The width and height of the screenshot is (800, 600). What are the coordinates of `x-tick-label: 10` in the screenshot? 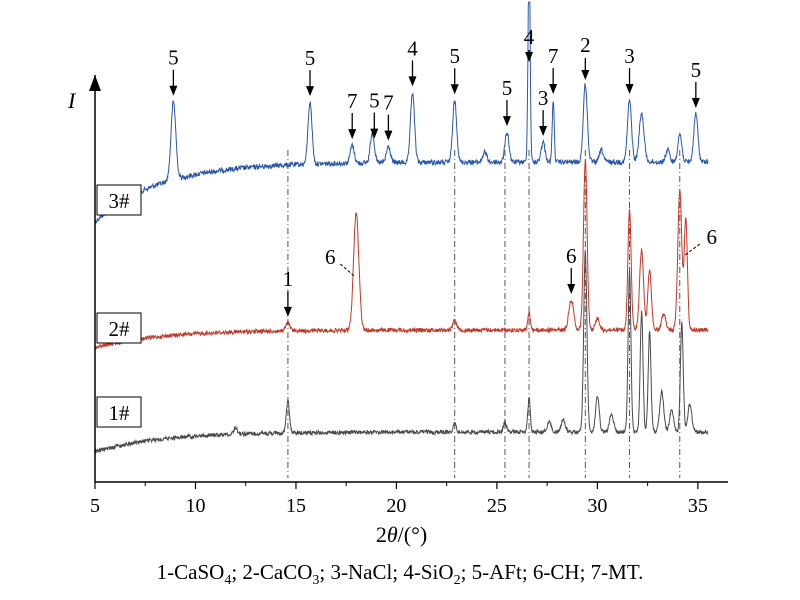 It's located at (195, 506).